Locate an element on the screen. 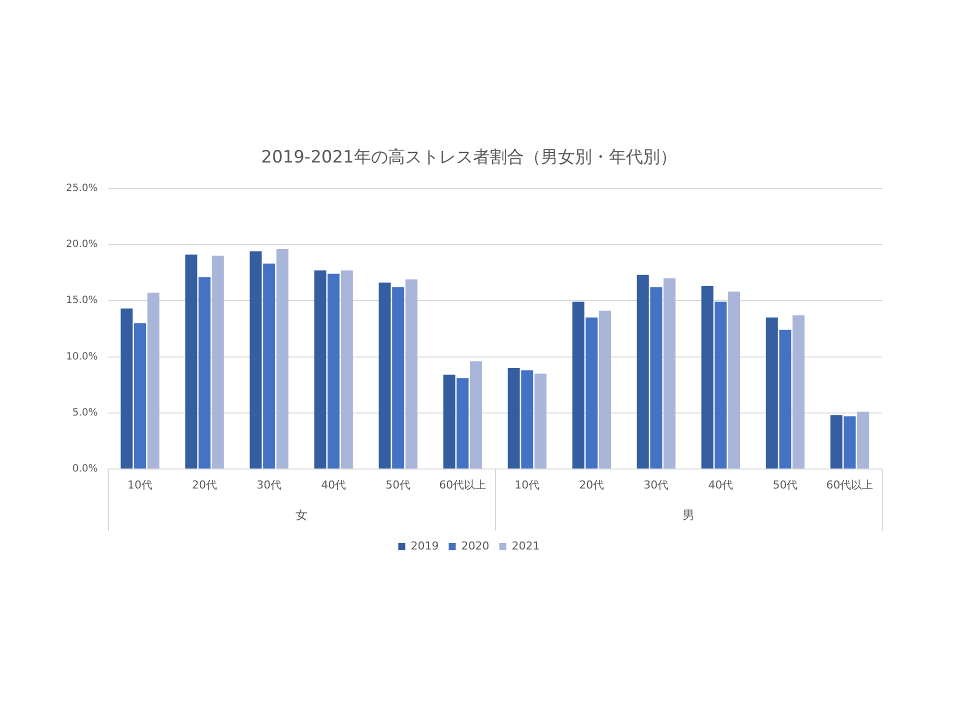 The width and height of the screenshot is (960, 720). chart-title: 2019-2021年の高ストレス者割合（男女別・年代別） is located at coordinates (469, 158).